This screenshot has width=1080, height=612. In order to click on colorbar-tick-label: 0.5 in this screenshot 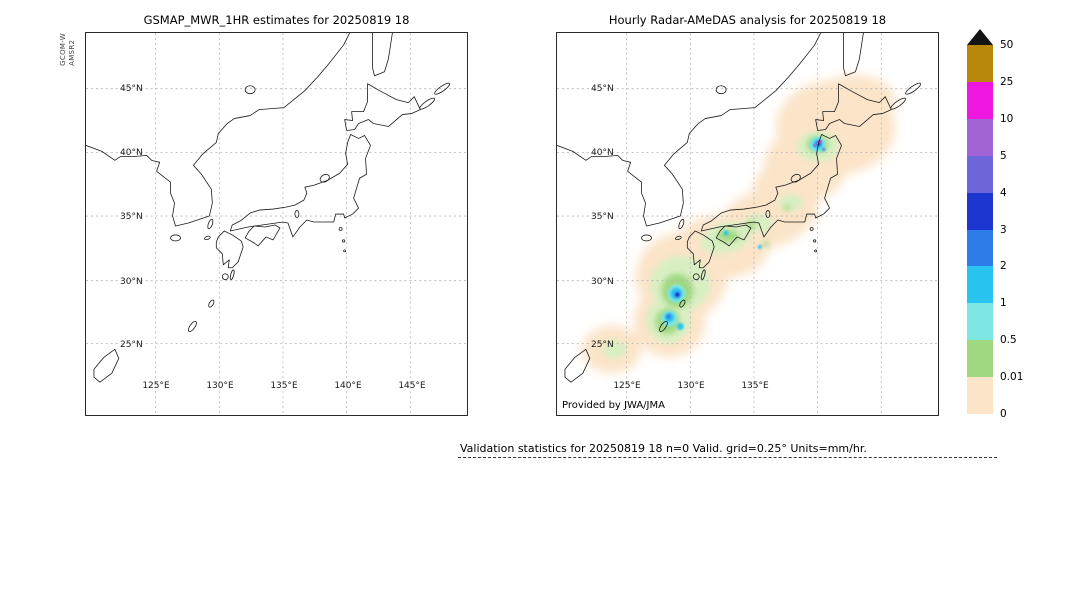, I will do `click(1008, 340)`.